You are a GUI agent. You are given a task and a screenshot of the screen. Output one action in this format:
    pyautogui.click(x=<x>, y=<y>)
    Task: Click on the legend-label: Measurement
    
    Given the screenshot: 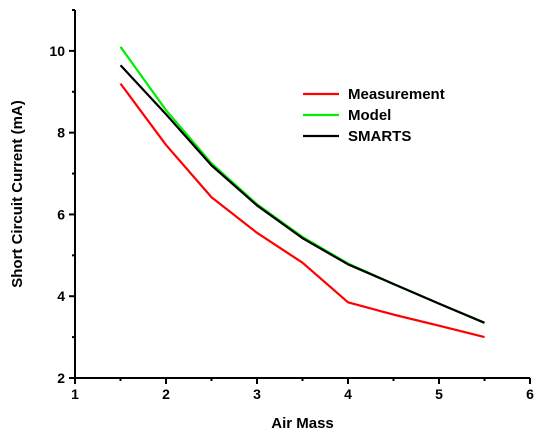 What is the action you would take?
    pyautogui.click(x=396, y=94)
    